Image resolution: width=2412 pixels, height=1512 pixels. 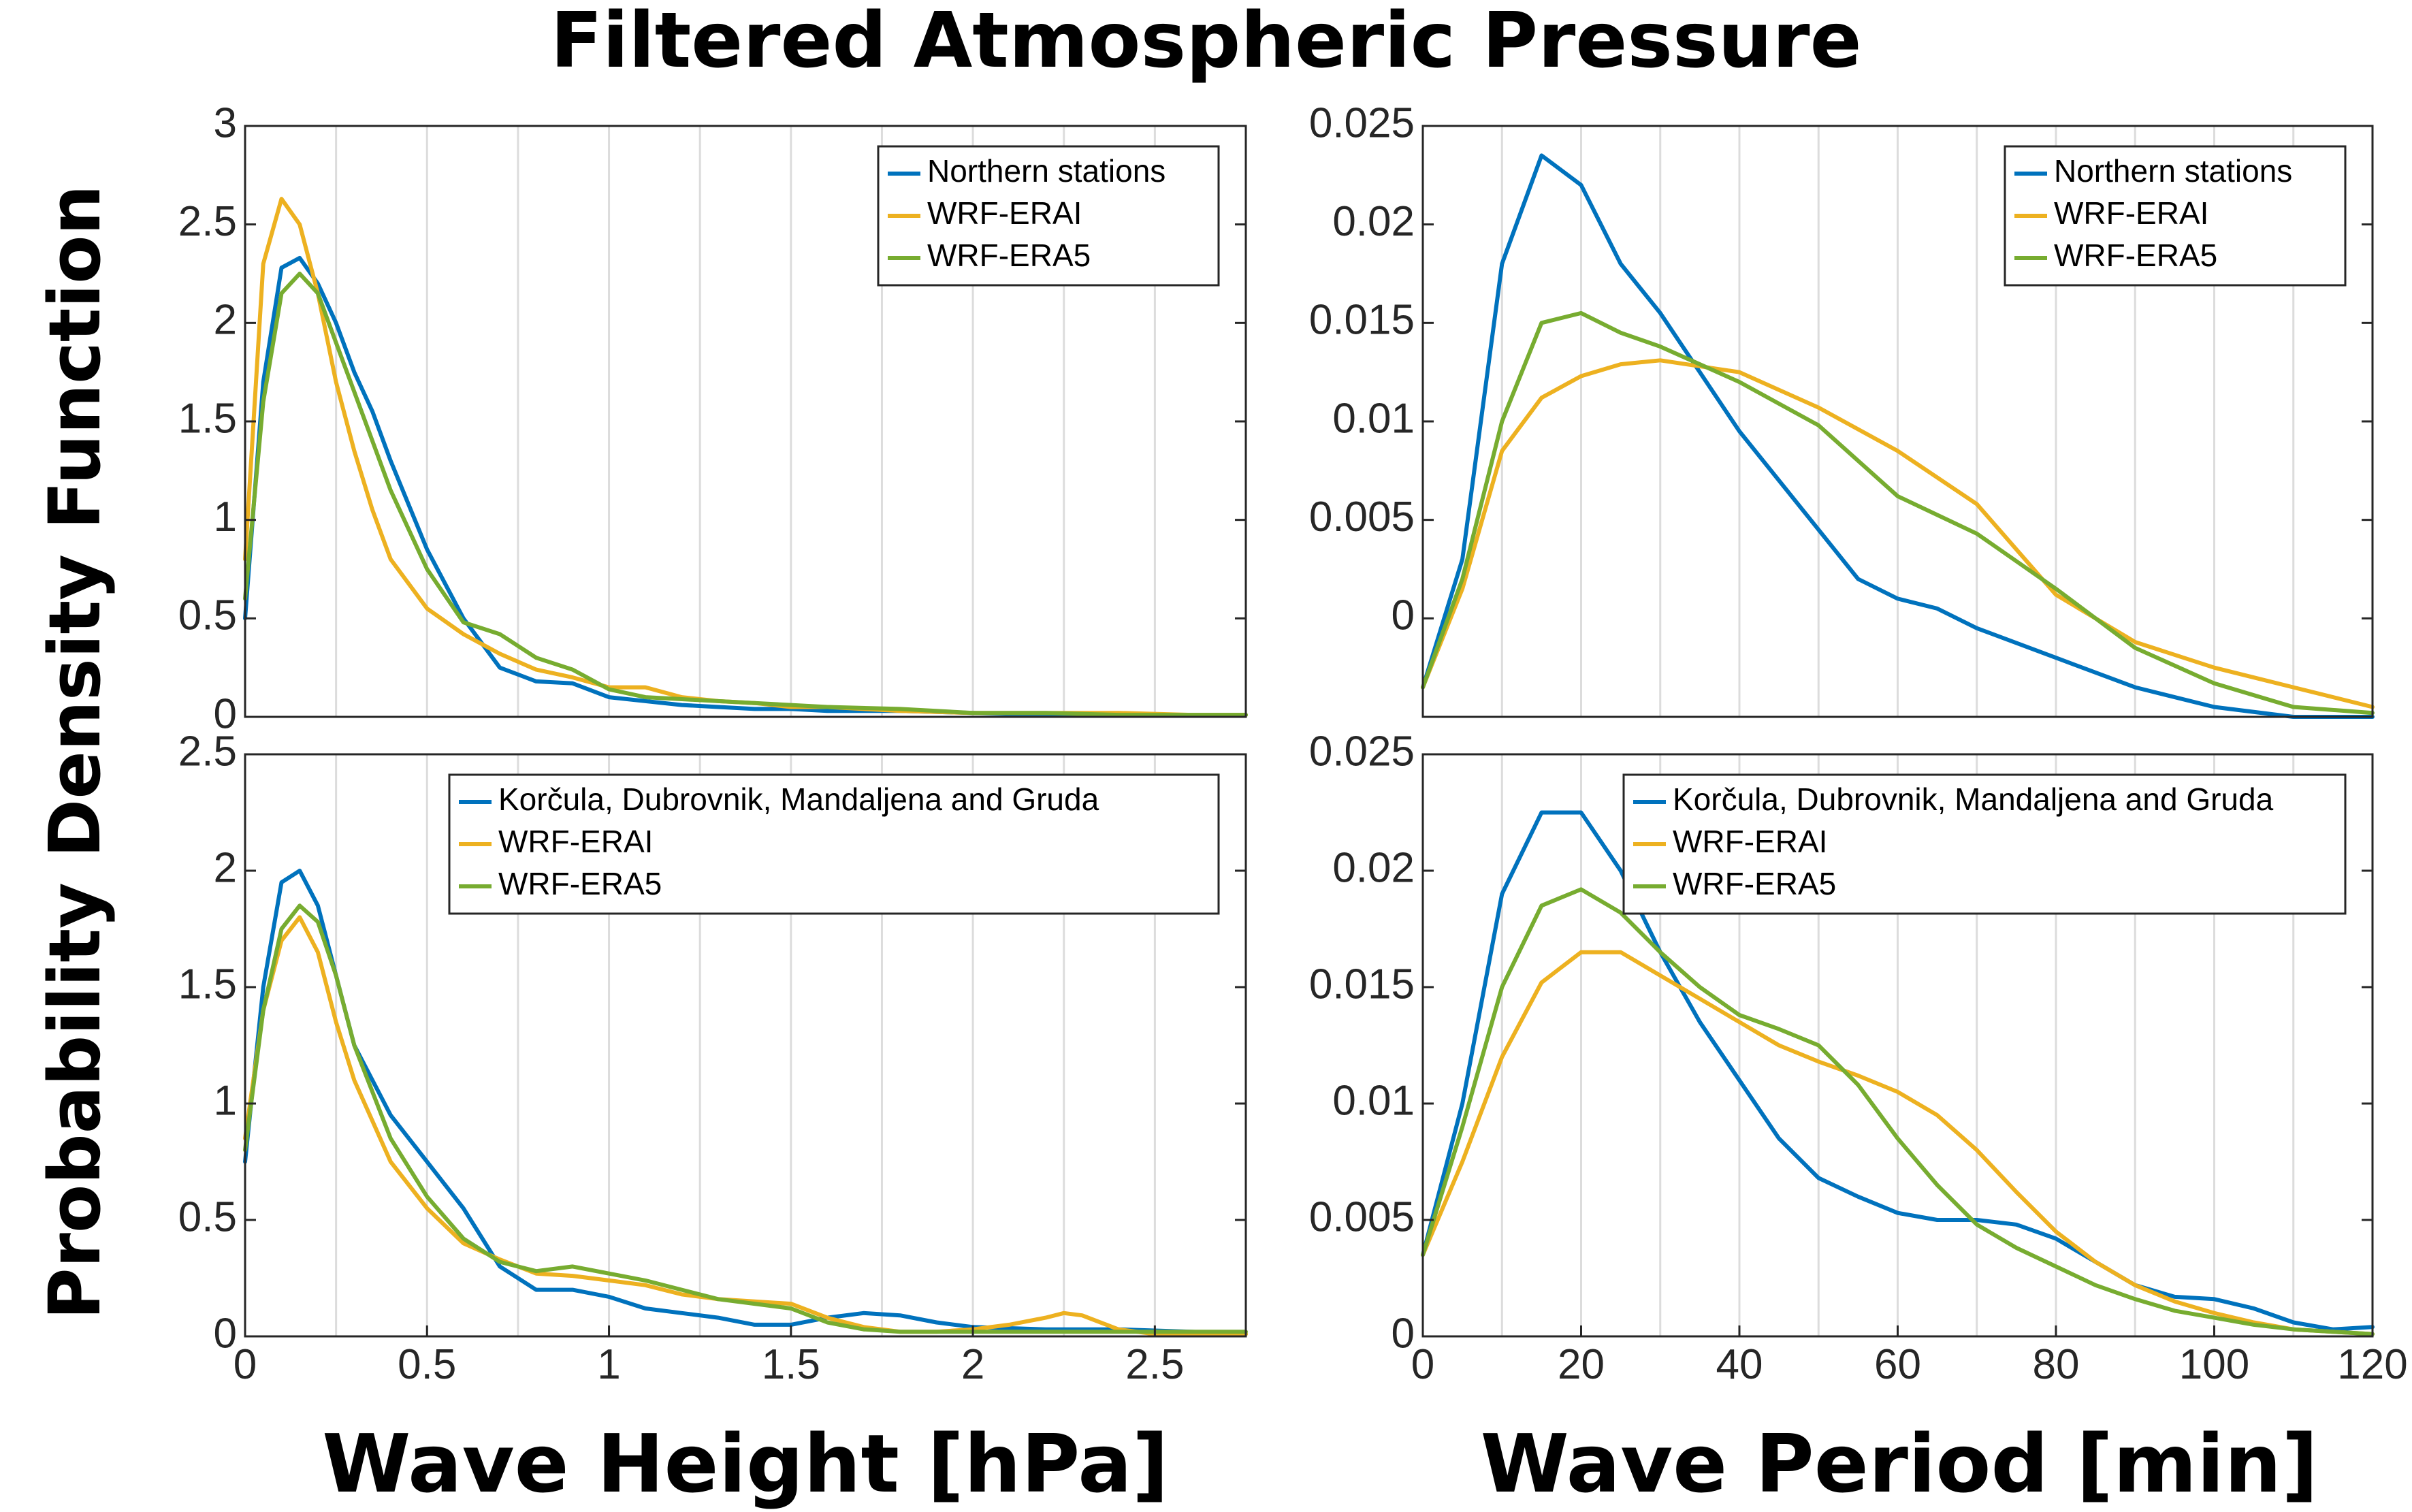 I want to click on x-tick-label: 2.5, so click(x=1154, y=1364).